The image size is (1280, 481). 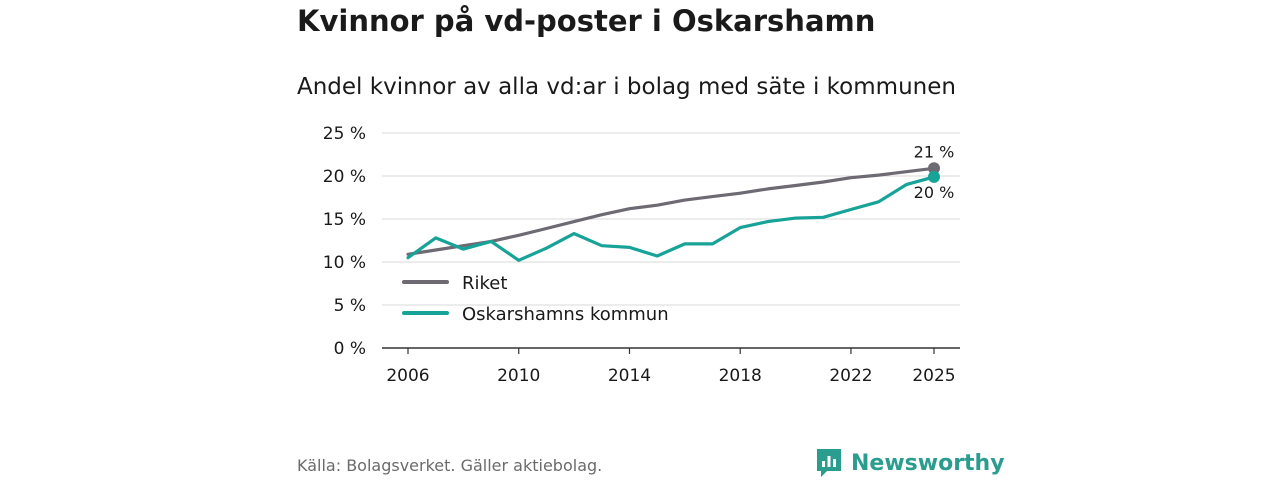 I want to click on x-tick-label: 2010, so click(x=518, y=376).